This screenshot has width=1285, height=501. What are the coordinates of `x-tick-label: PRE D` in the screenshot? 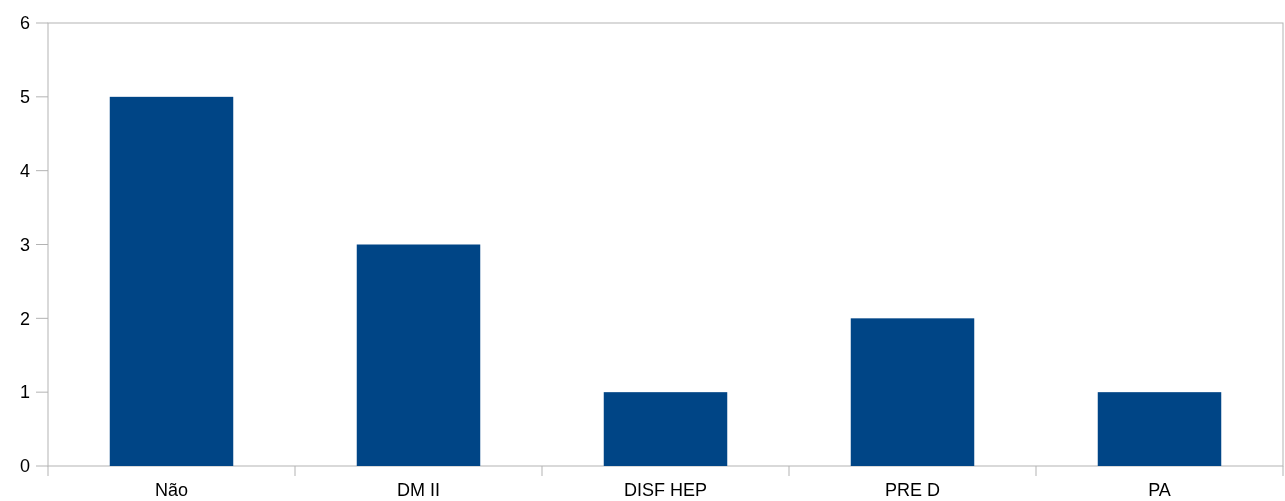 It's located at (912, 490).